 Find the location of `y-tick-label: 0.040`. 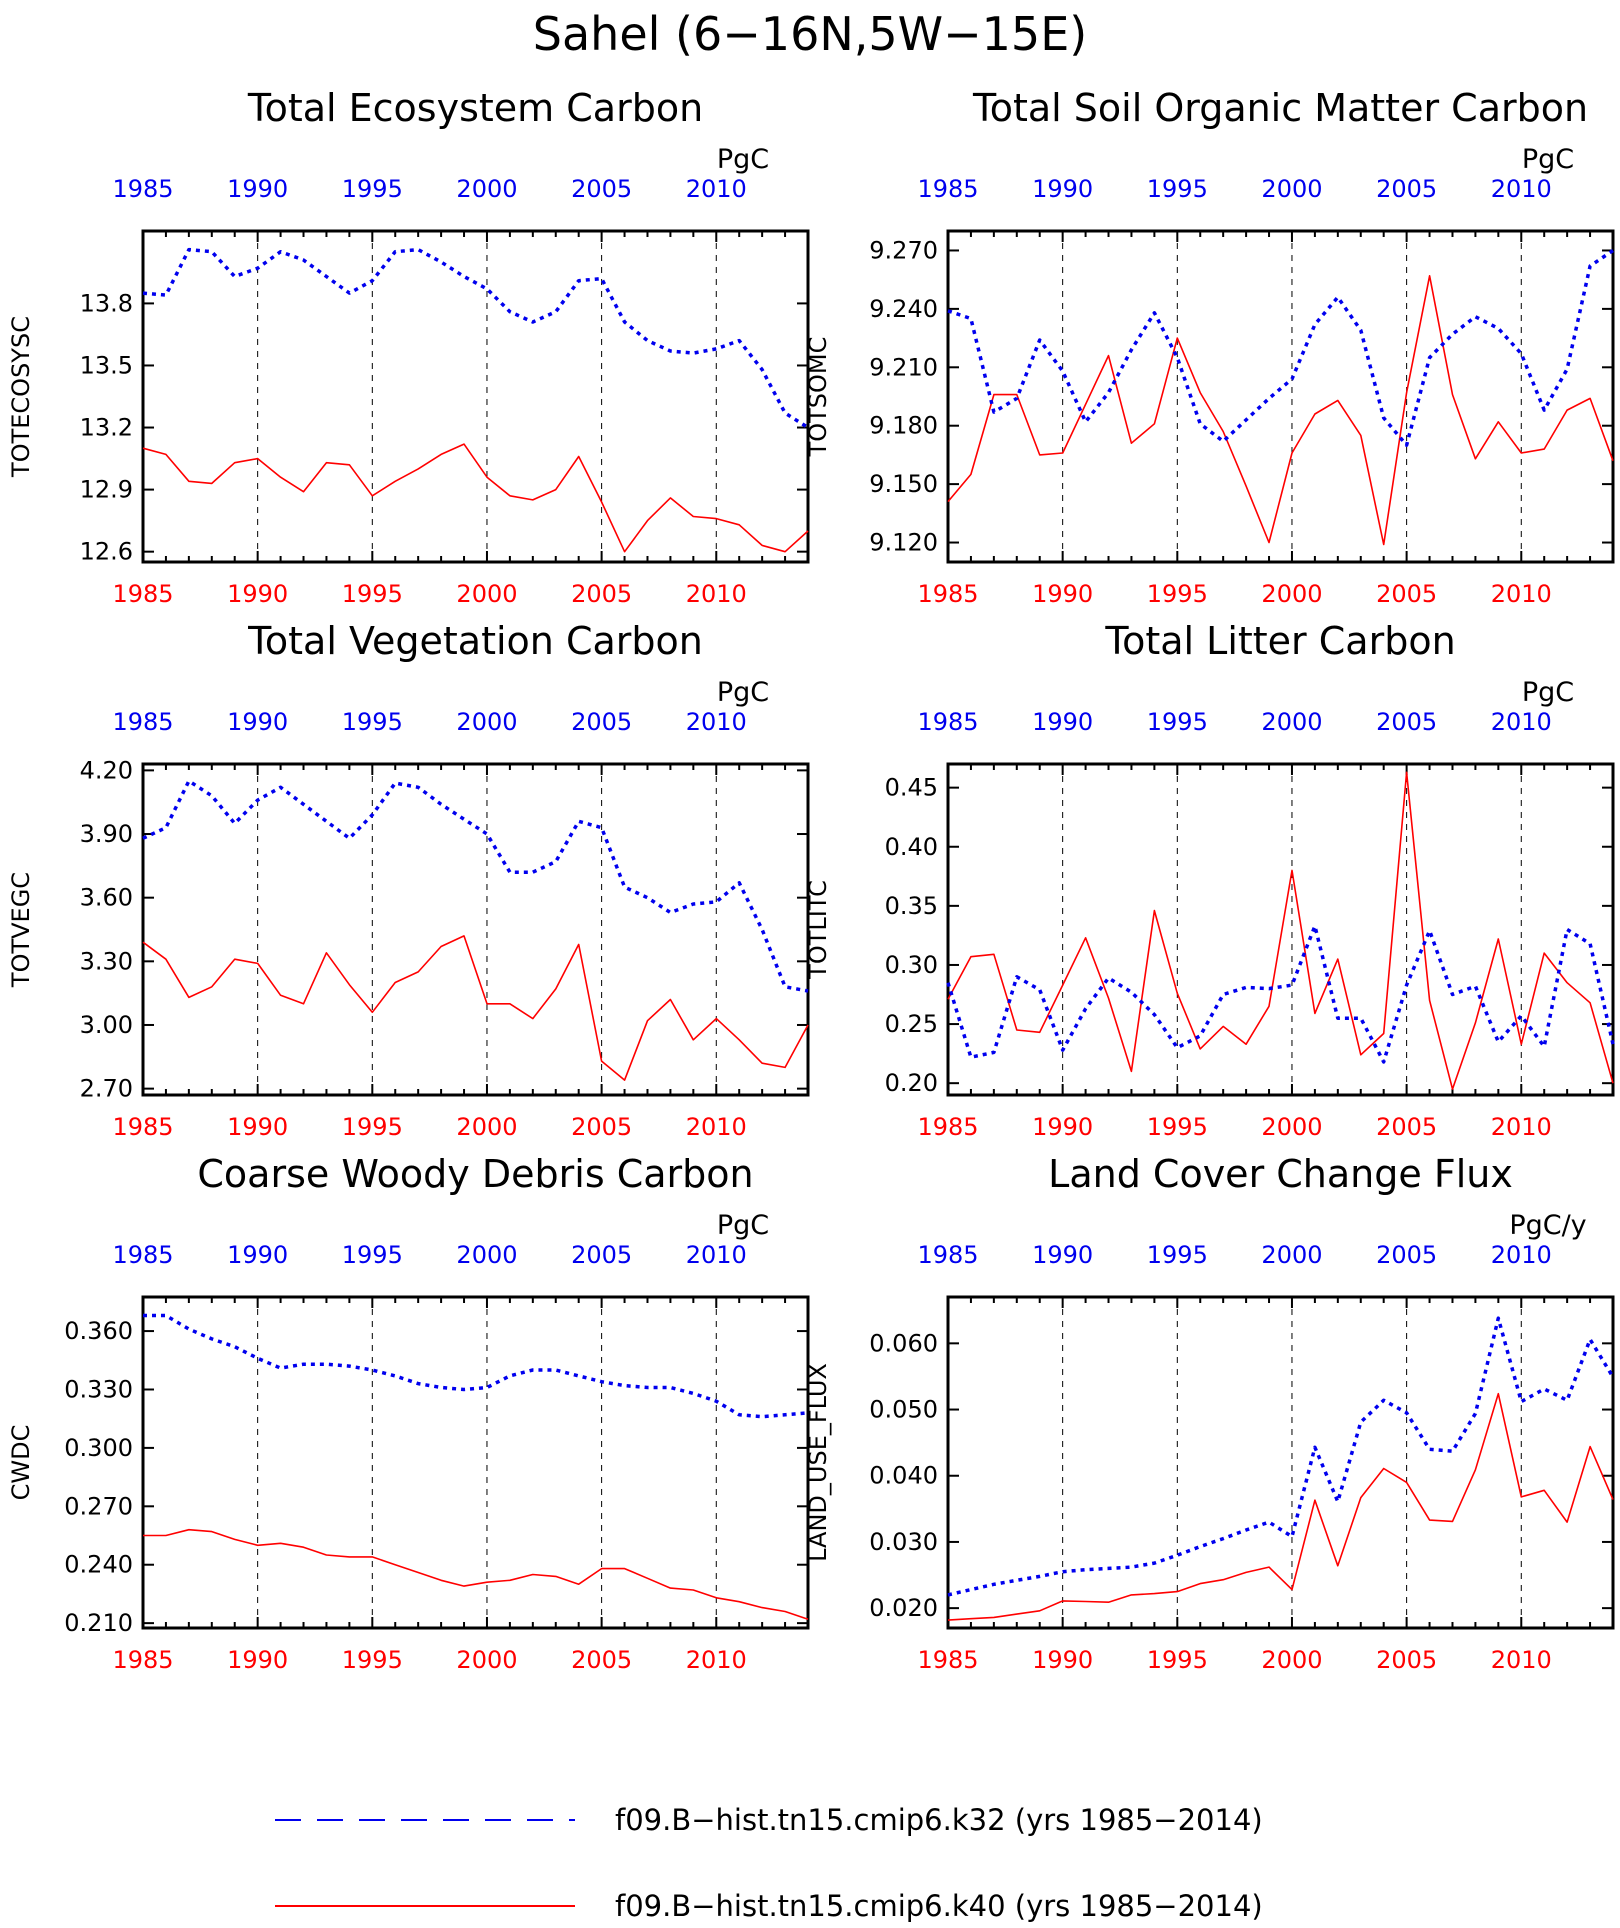

y-tick-label: 0.040 is located at coordinates (903, 1476).